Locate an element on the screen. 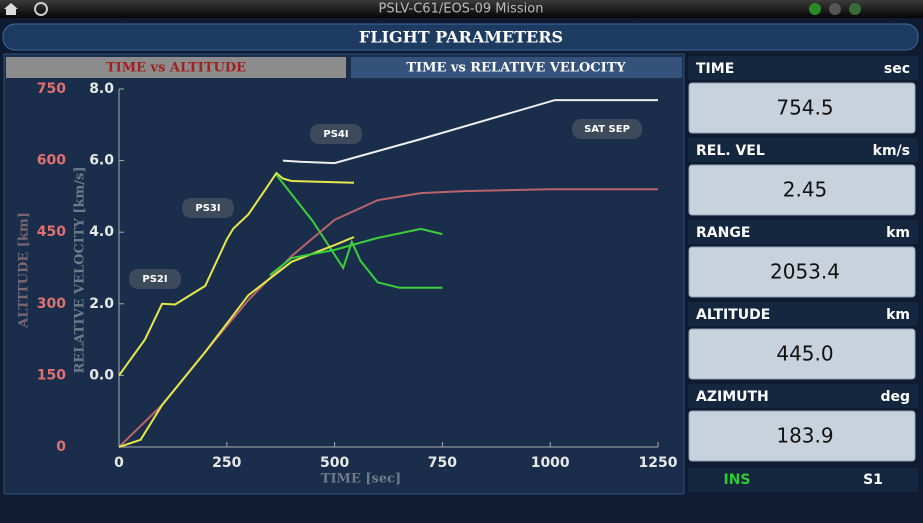  x-tick-label: 250 is located at coordinates (226, 463).